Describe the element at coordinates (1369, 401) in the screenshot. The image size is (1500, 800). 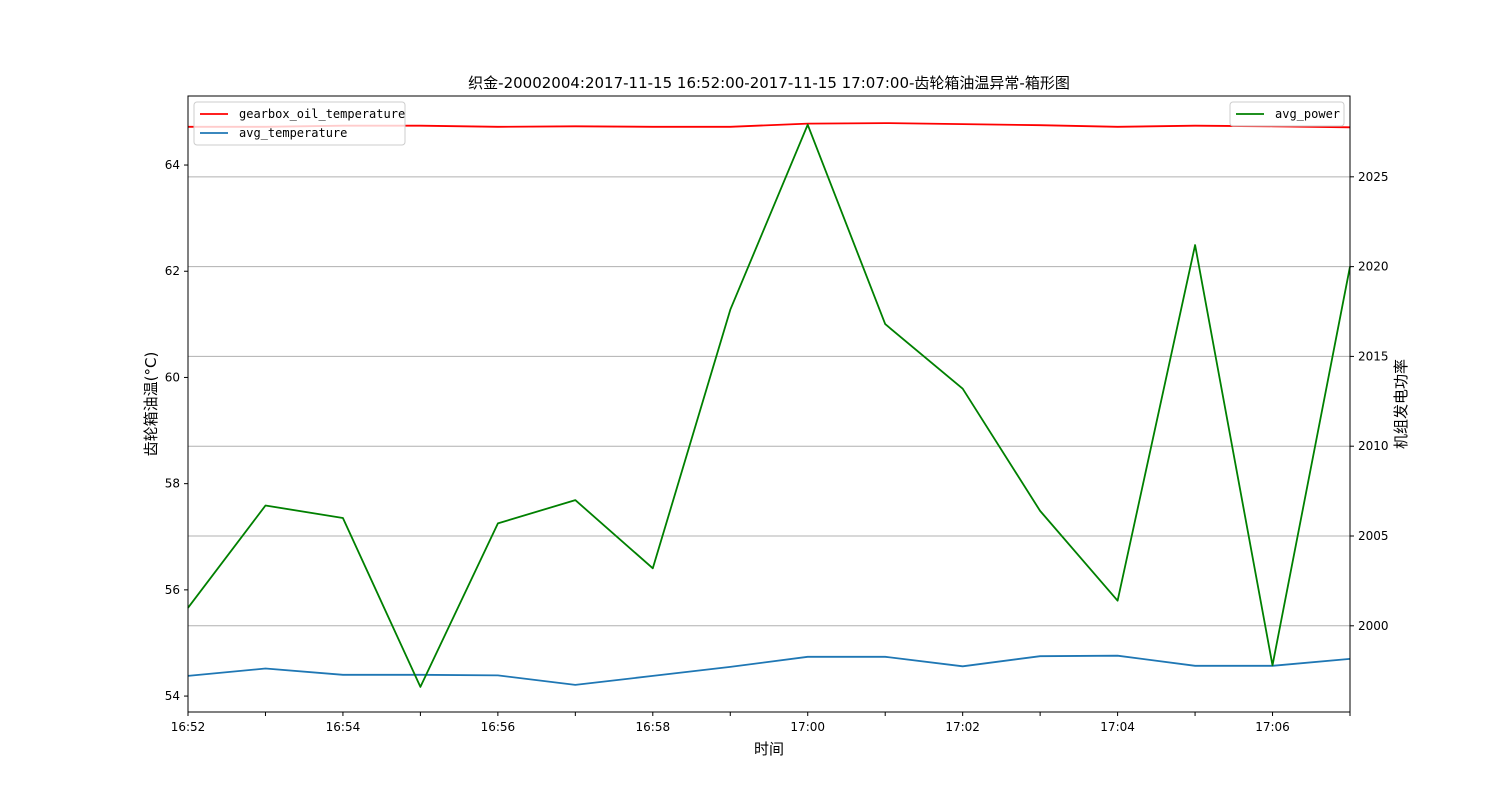
I see `right-y-axis-ticks: 2000 2005 2010 2015 2020 2025` at that location.